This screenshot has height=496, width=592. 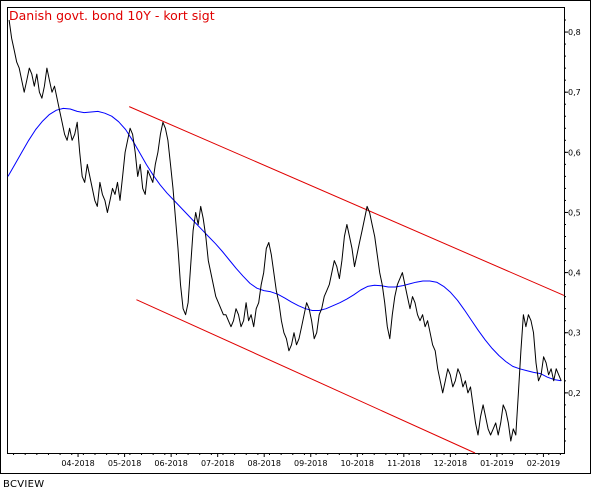 I want to click on y-tick-label: 0,3, so click(x=574, y=333).